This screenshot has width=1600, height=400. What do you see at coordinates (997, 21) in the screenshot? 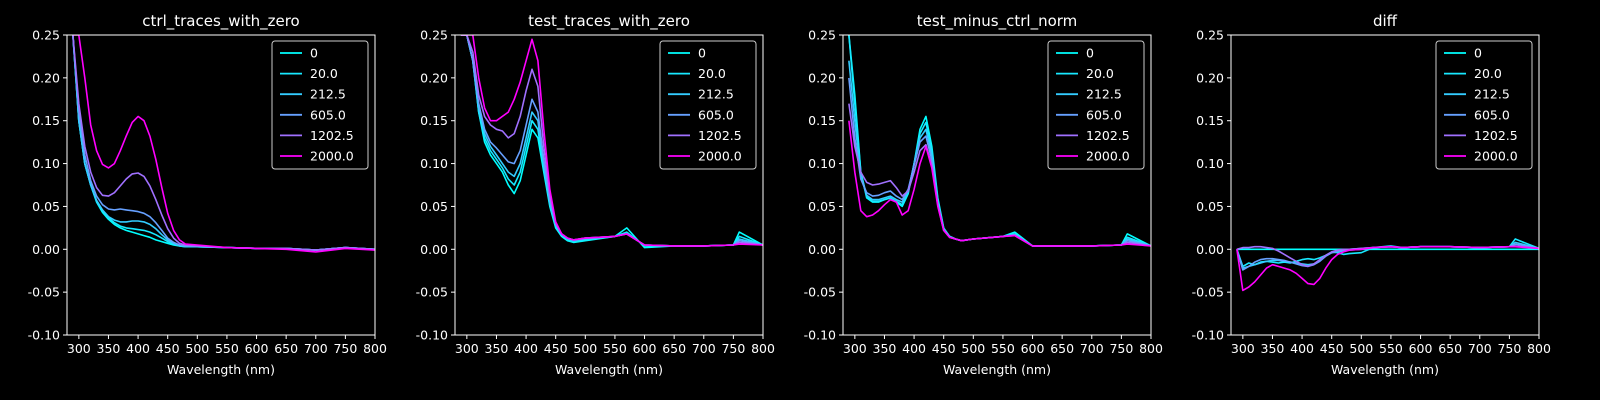
I see `chart-title: test_minus_ctrl_norm` at bounding box center [997, 21].